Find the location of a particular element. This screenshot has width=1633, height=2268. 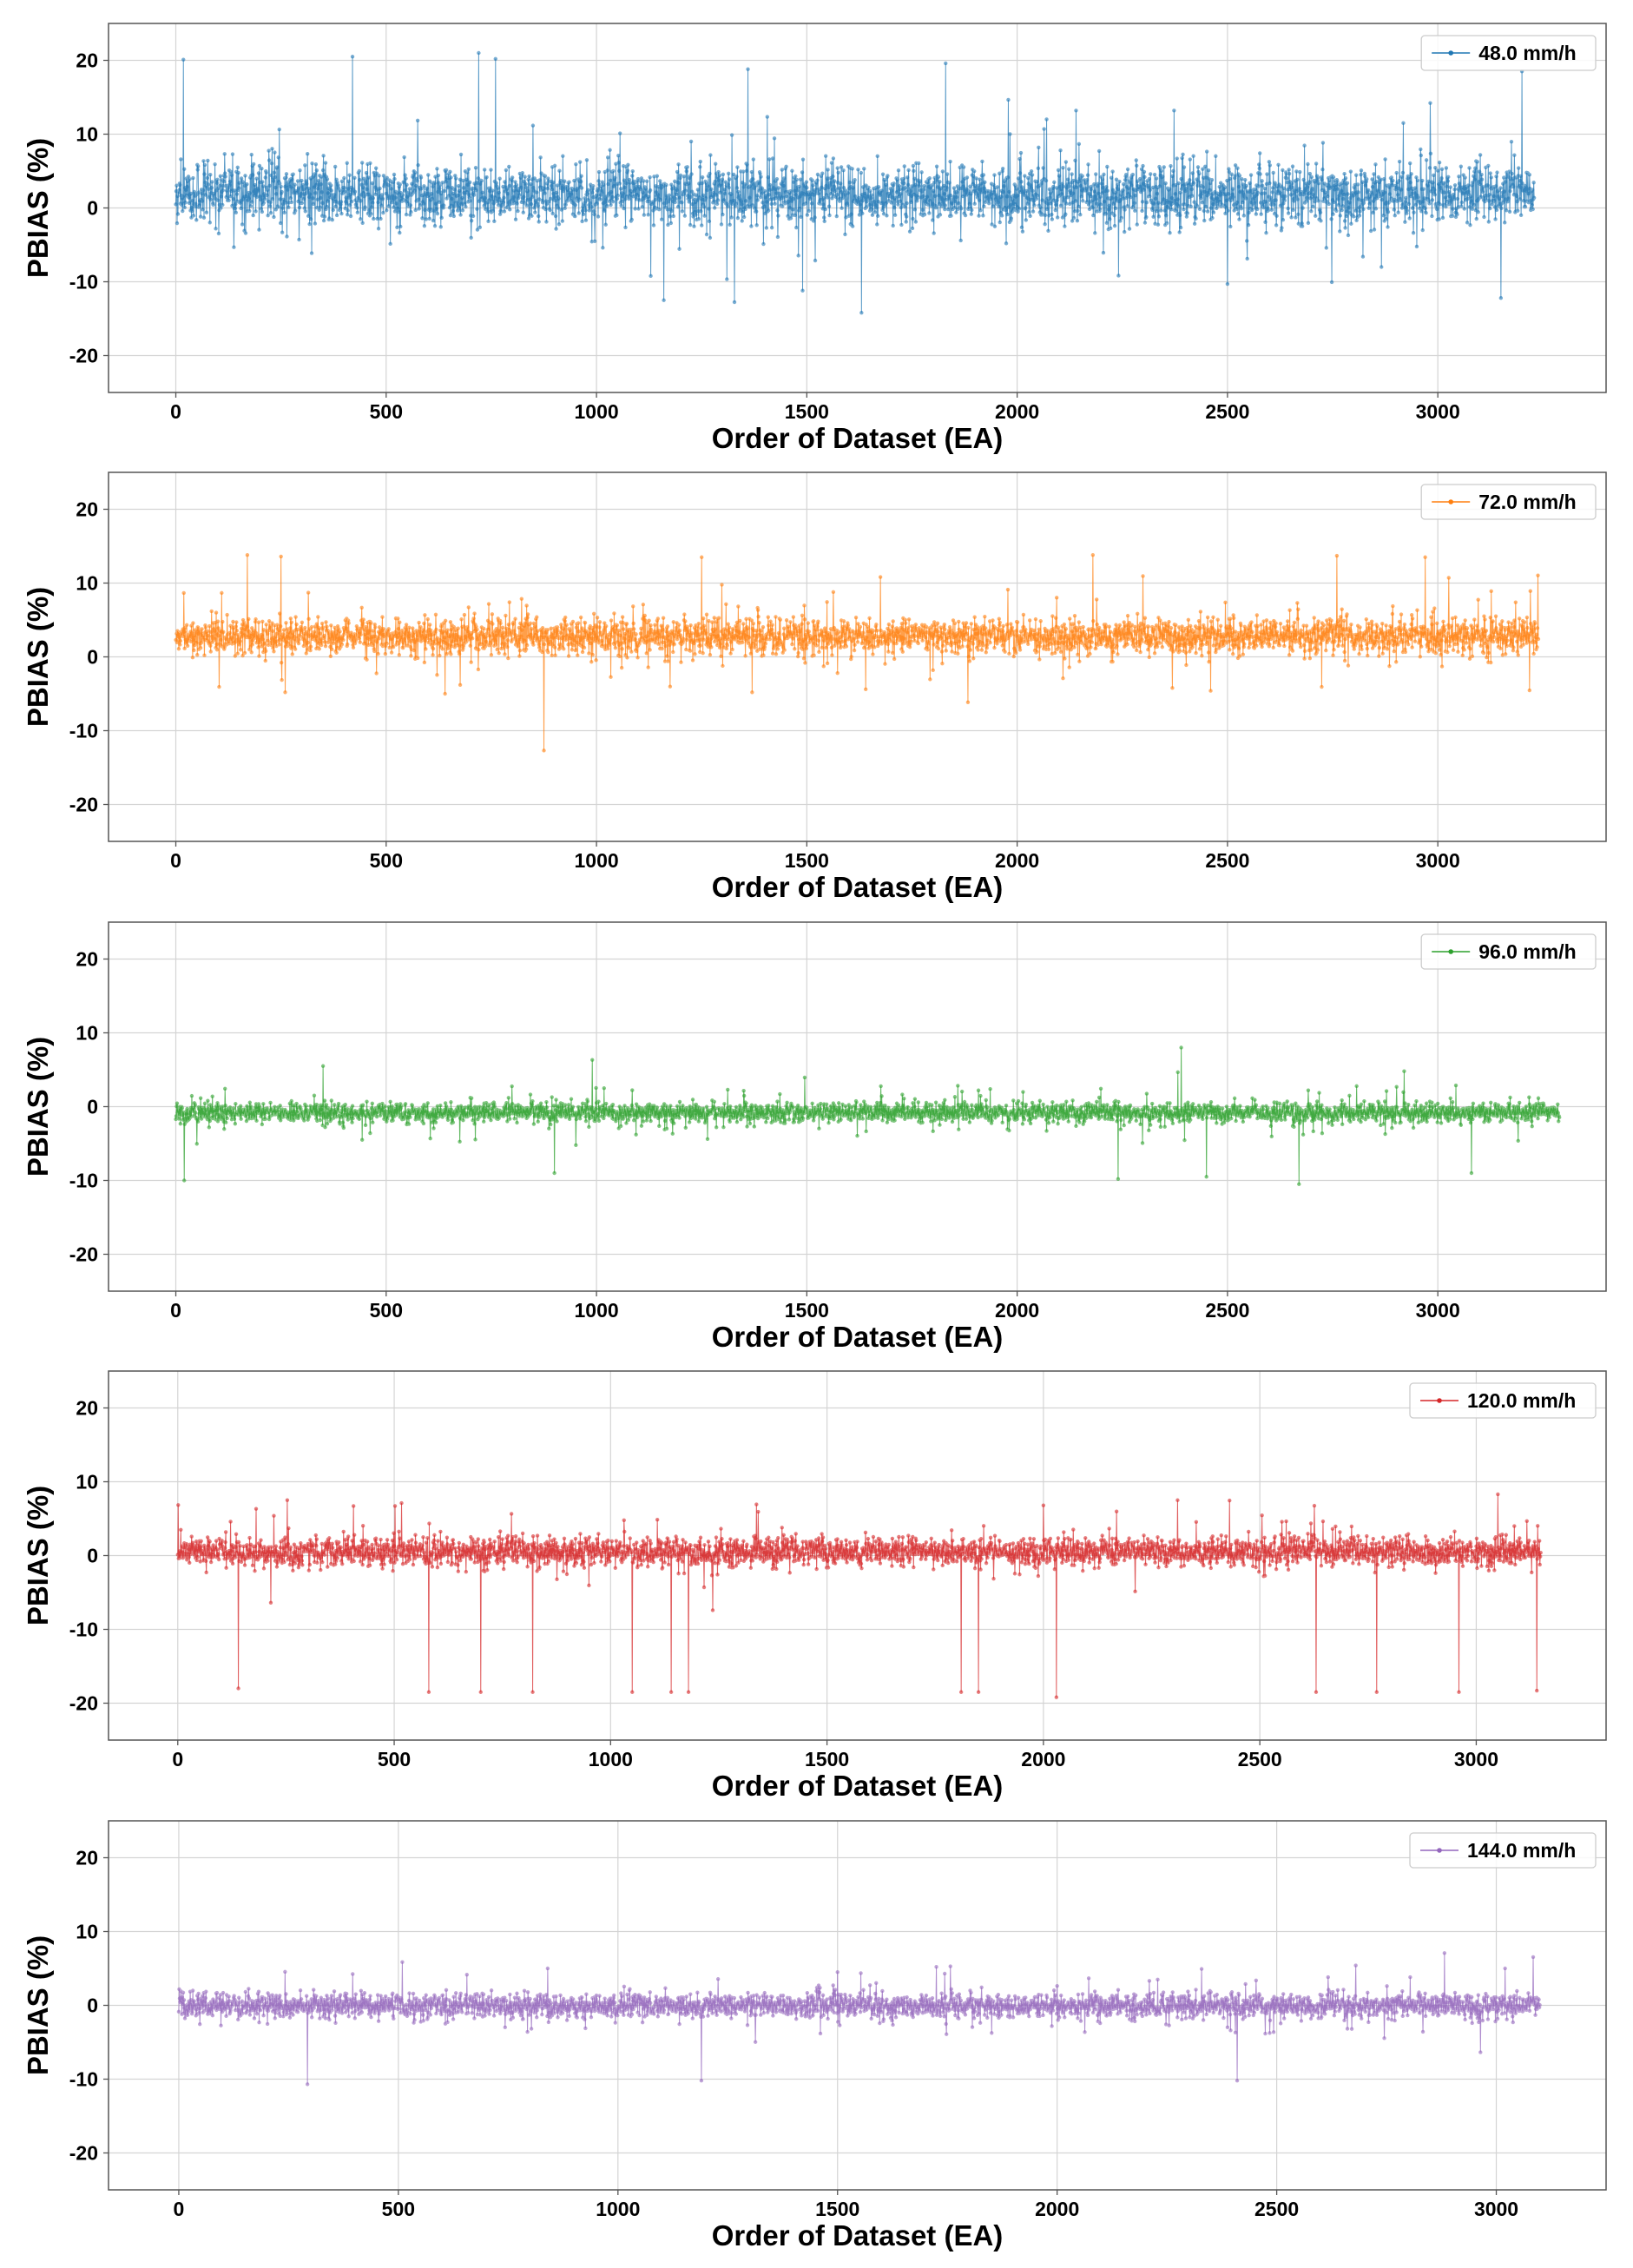

legend-label: 120.0 mm/h is located at coordinates (1522, 1401).